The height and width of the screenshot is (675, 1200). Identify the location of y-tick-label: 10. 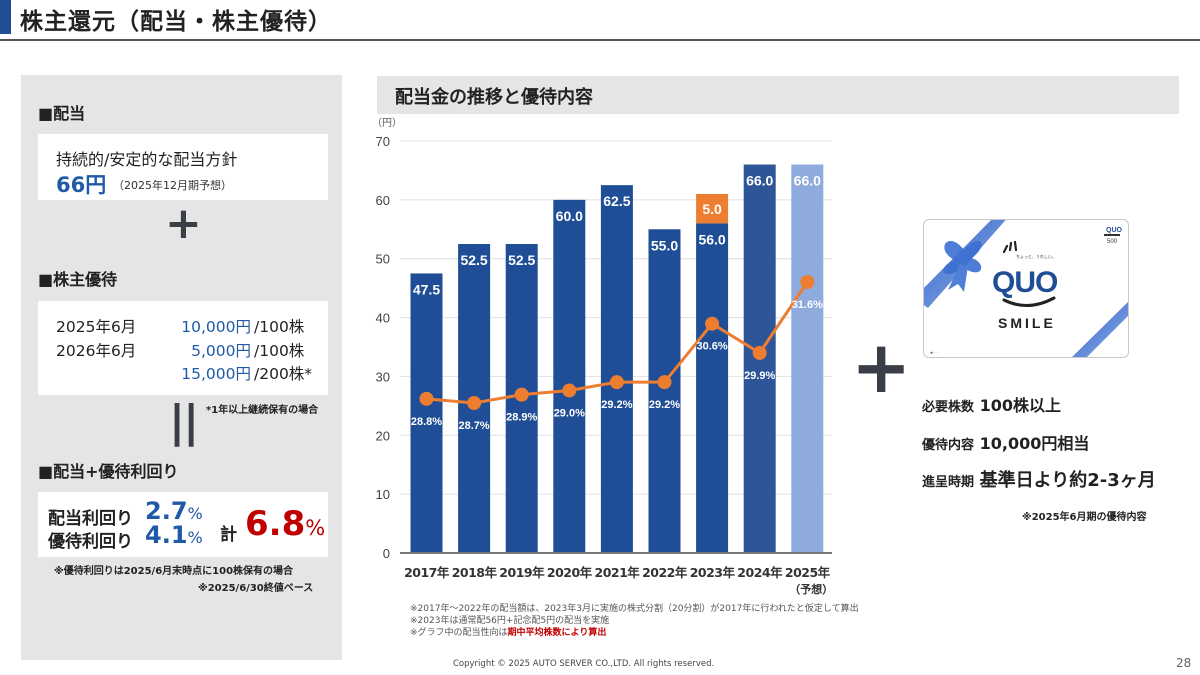
(383, 494).